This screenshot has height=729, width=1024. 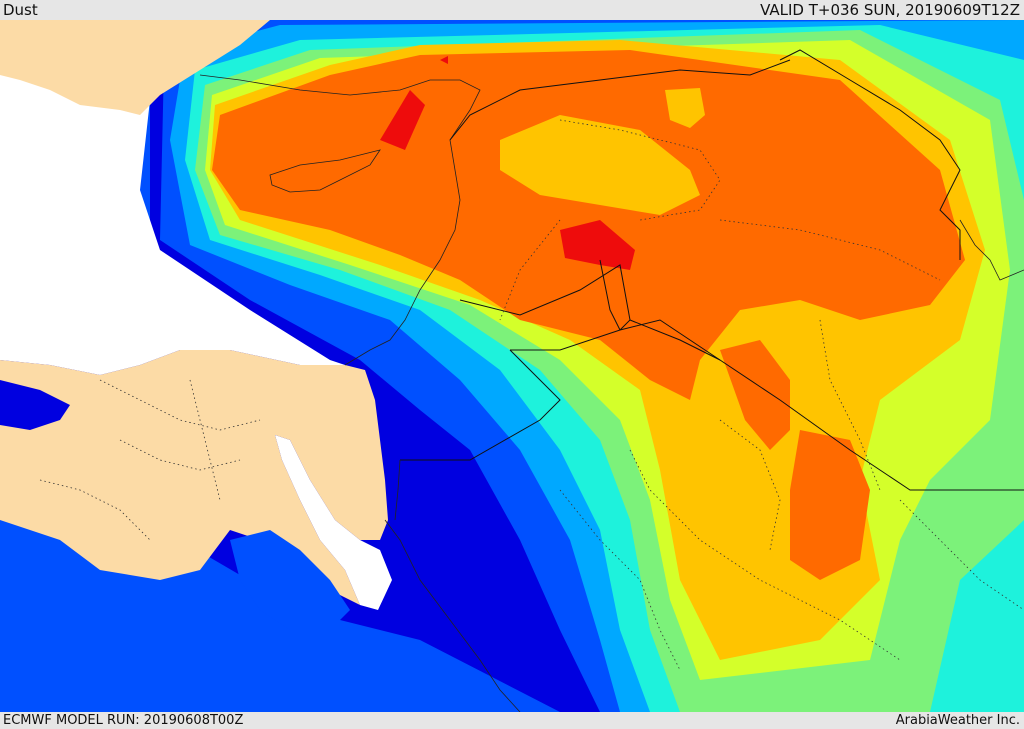 I want to click on dust-level-9-central, so click(x=597, y=245).